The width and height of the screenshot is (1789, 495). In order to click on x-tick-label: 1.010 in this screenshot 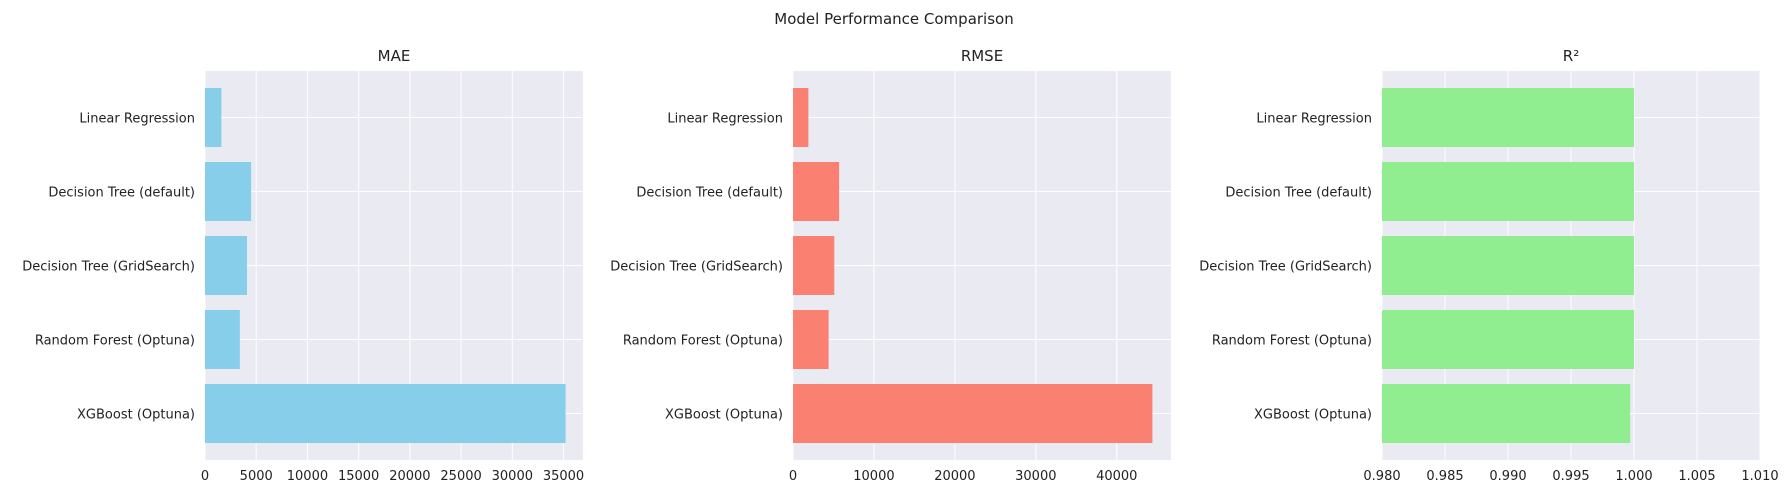, I will do `click(1759, 476)`.